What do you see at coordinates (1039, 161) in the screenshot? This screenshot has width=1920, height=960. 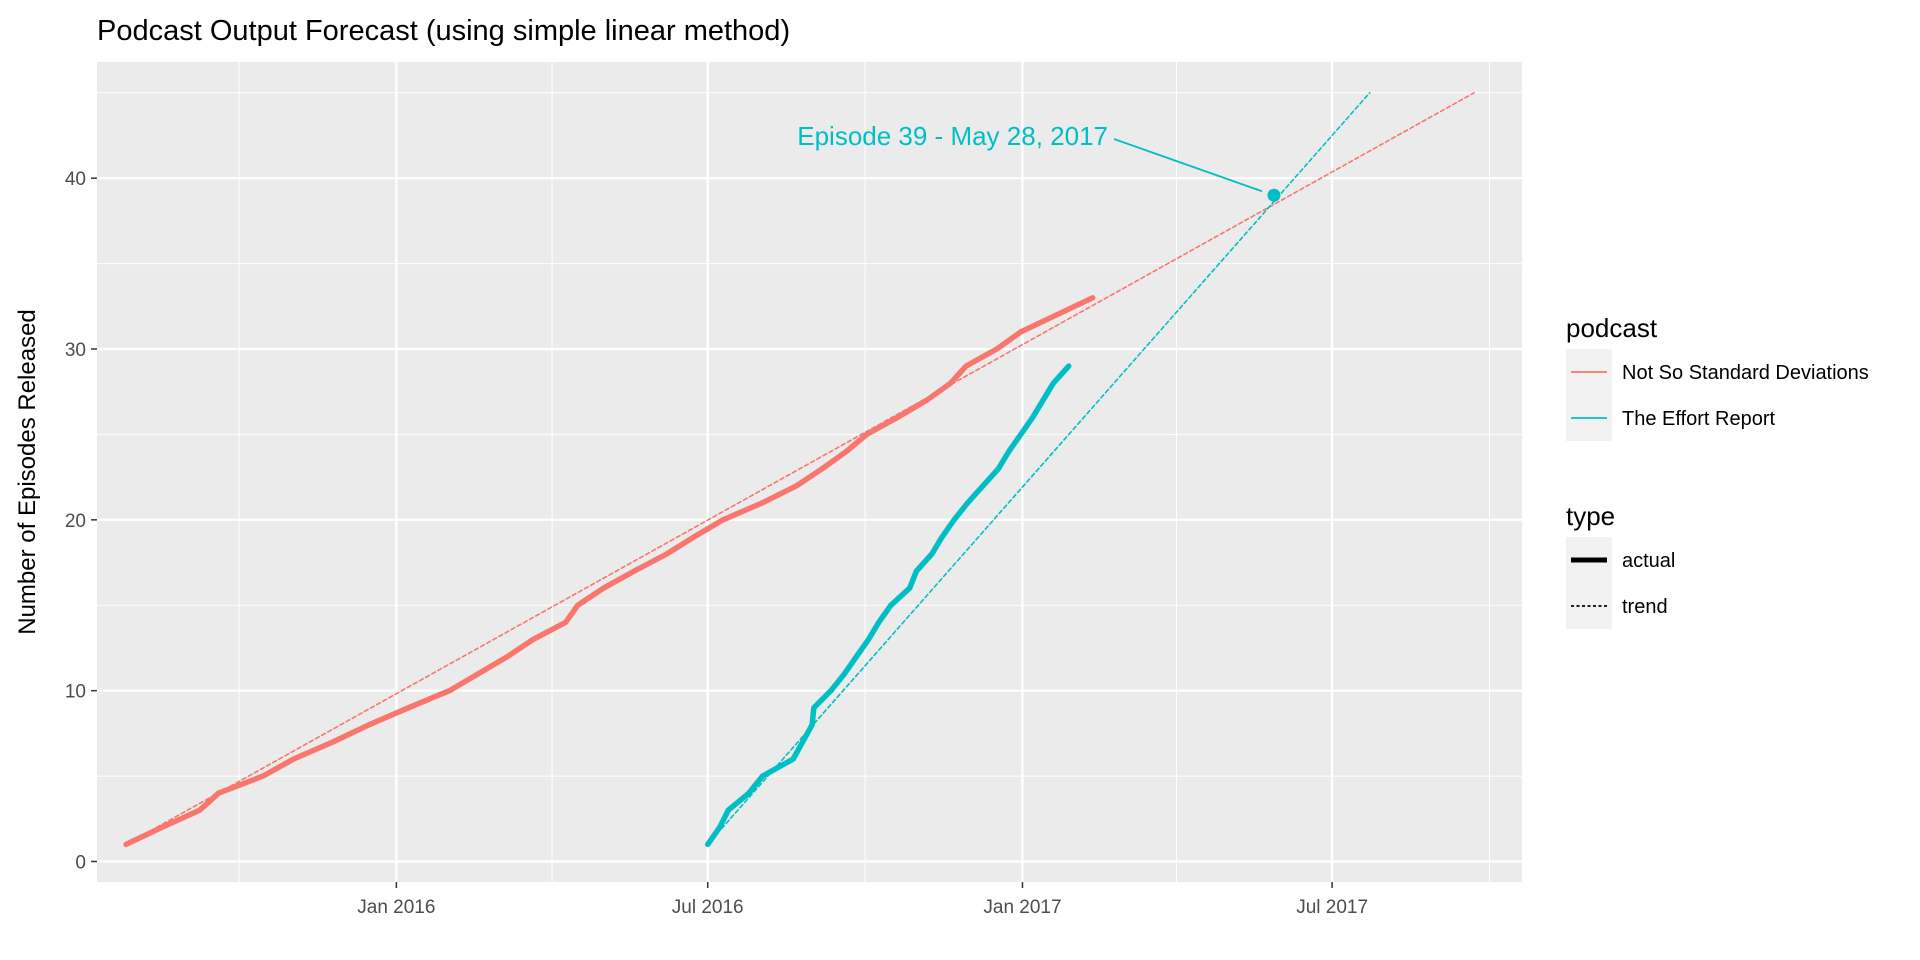 I see `annotation-layer: Episode 39 - May 28, 2017` at bounding box center [1039, 161].